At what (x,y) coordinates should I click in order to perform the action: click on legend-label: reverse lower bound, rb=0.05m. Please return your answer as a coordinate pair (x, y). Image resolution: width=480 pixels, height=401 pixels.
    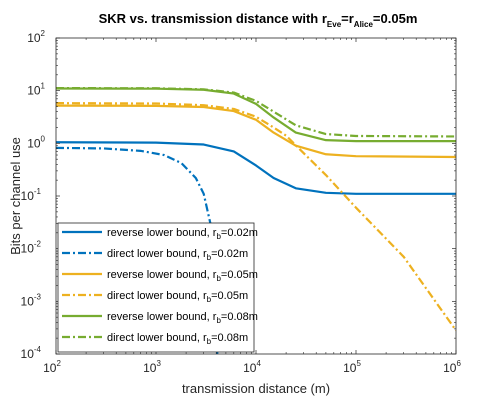
    Looking at the image, I should click on (182, 276).